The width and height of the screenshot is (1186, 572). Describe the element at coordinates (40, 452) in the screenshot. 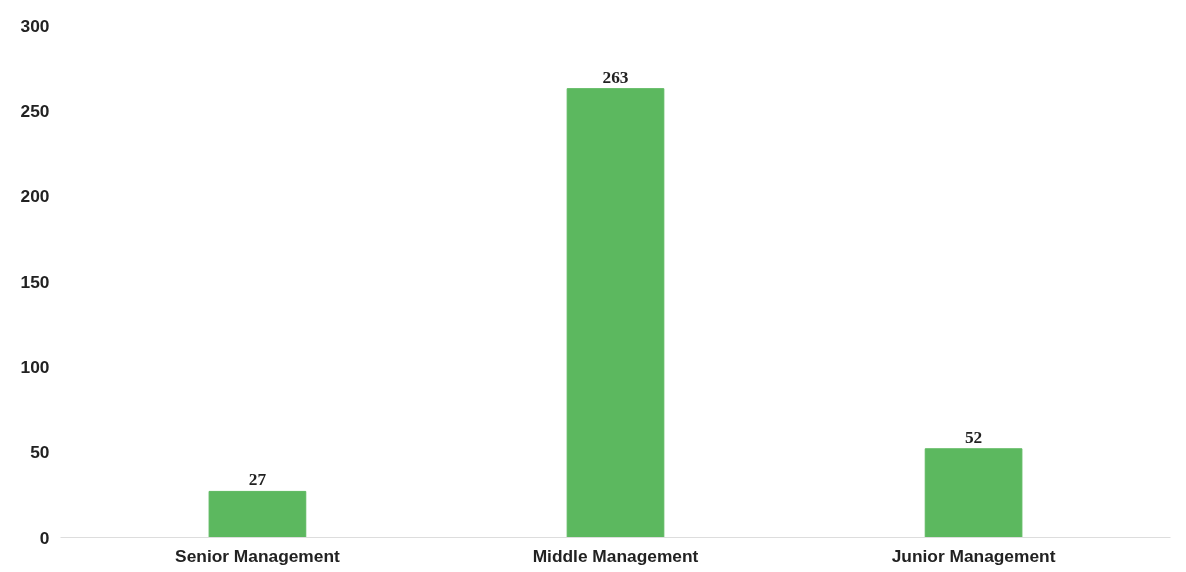

I see `y-tick-label: 50` at that location.